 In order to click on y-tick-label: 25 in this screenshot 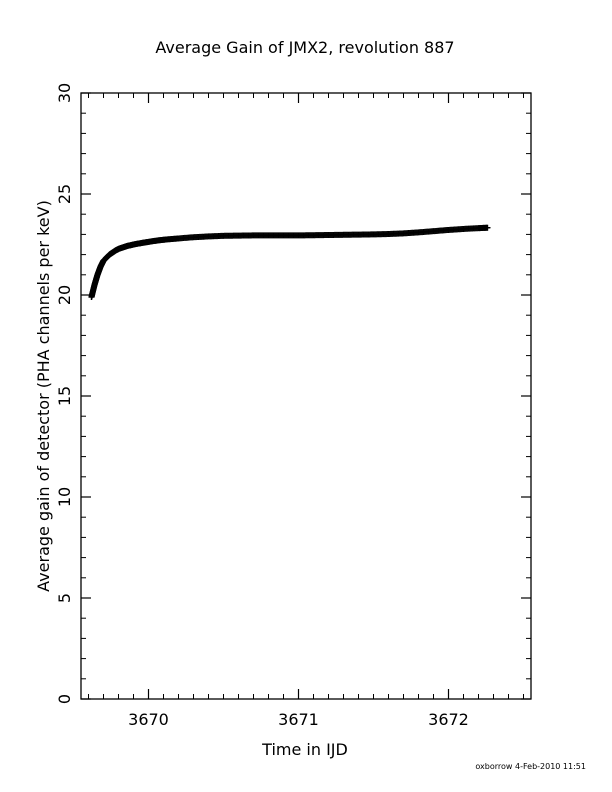, I will do `click(64, 194)`.